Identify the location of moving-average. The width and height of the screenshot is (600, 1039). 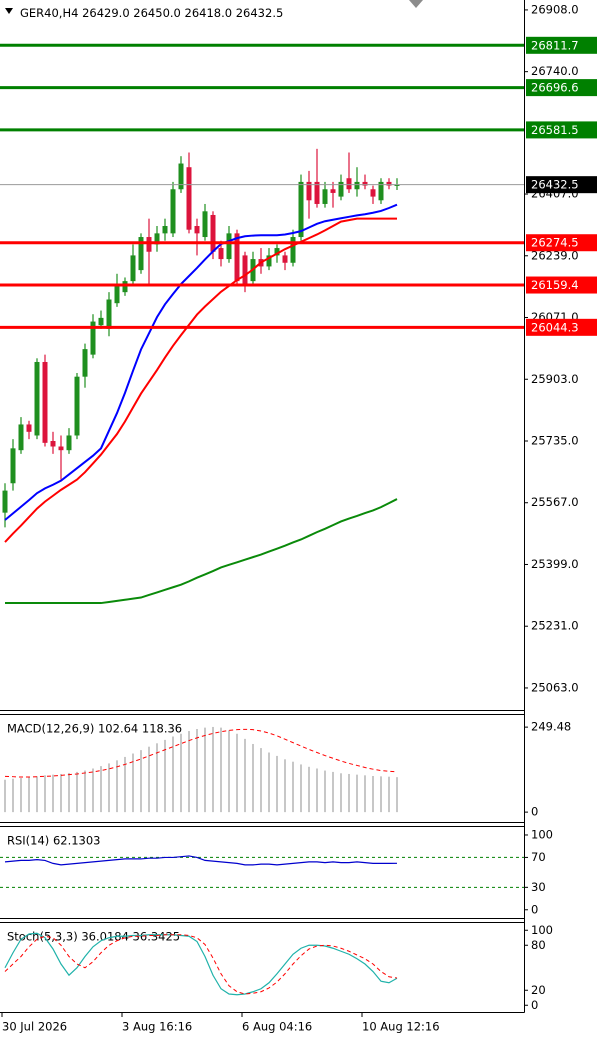
(201, 551).